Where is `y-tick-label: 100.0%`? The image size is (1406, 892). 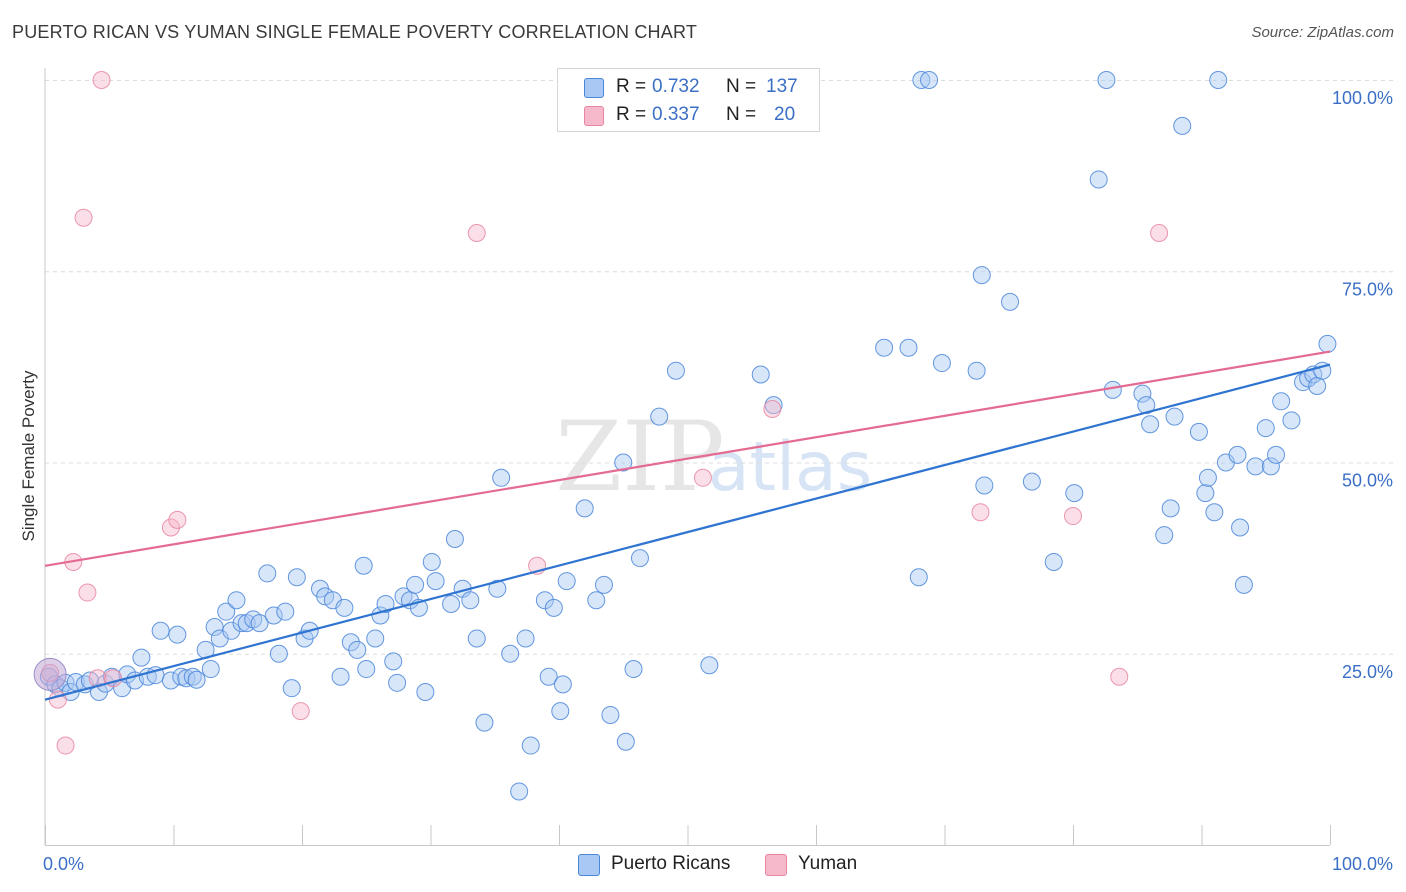
y-tick-label: 100.0% is located at coordinates (1362, 98).